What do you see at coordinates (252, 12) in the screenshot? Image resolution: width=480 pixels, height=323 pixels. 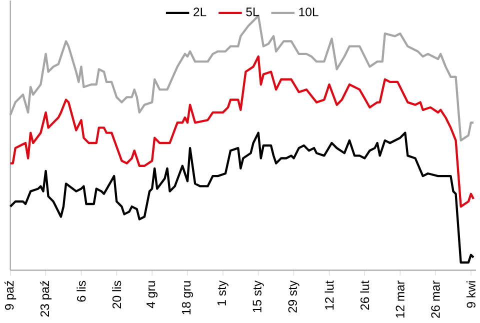 I see `legend-label: 5L` at bounding box center [252, 12].